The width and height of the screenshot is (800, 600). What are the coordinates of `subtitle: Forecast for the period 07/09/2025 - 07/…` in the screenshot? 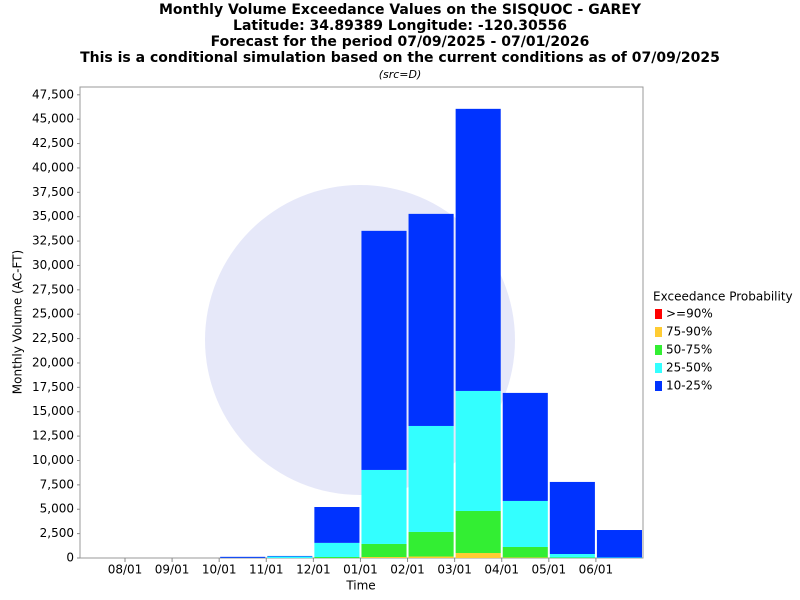 It's located at (400, 42).